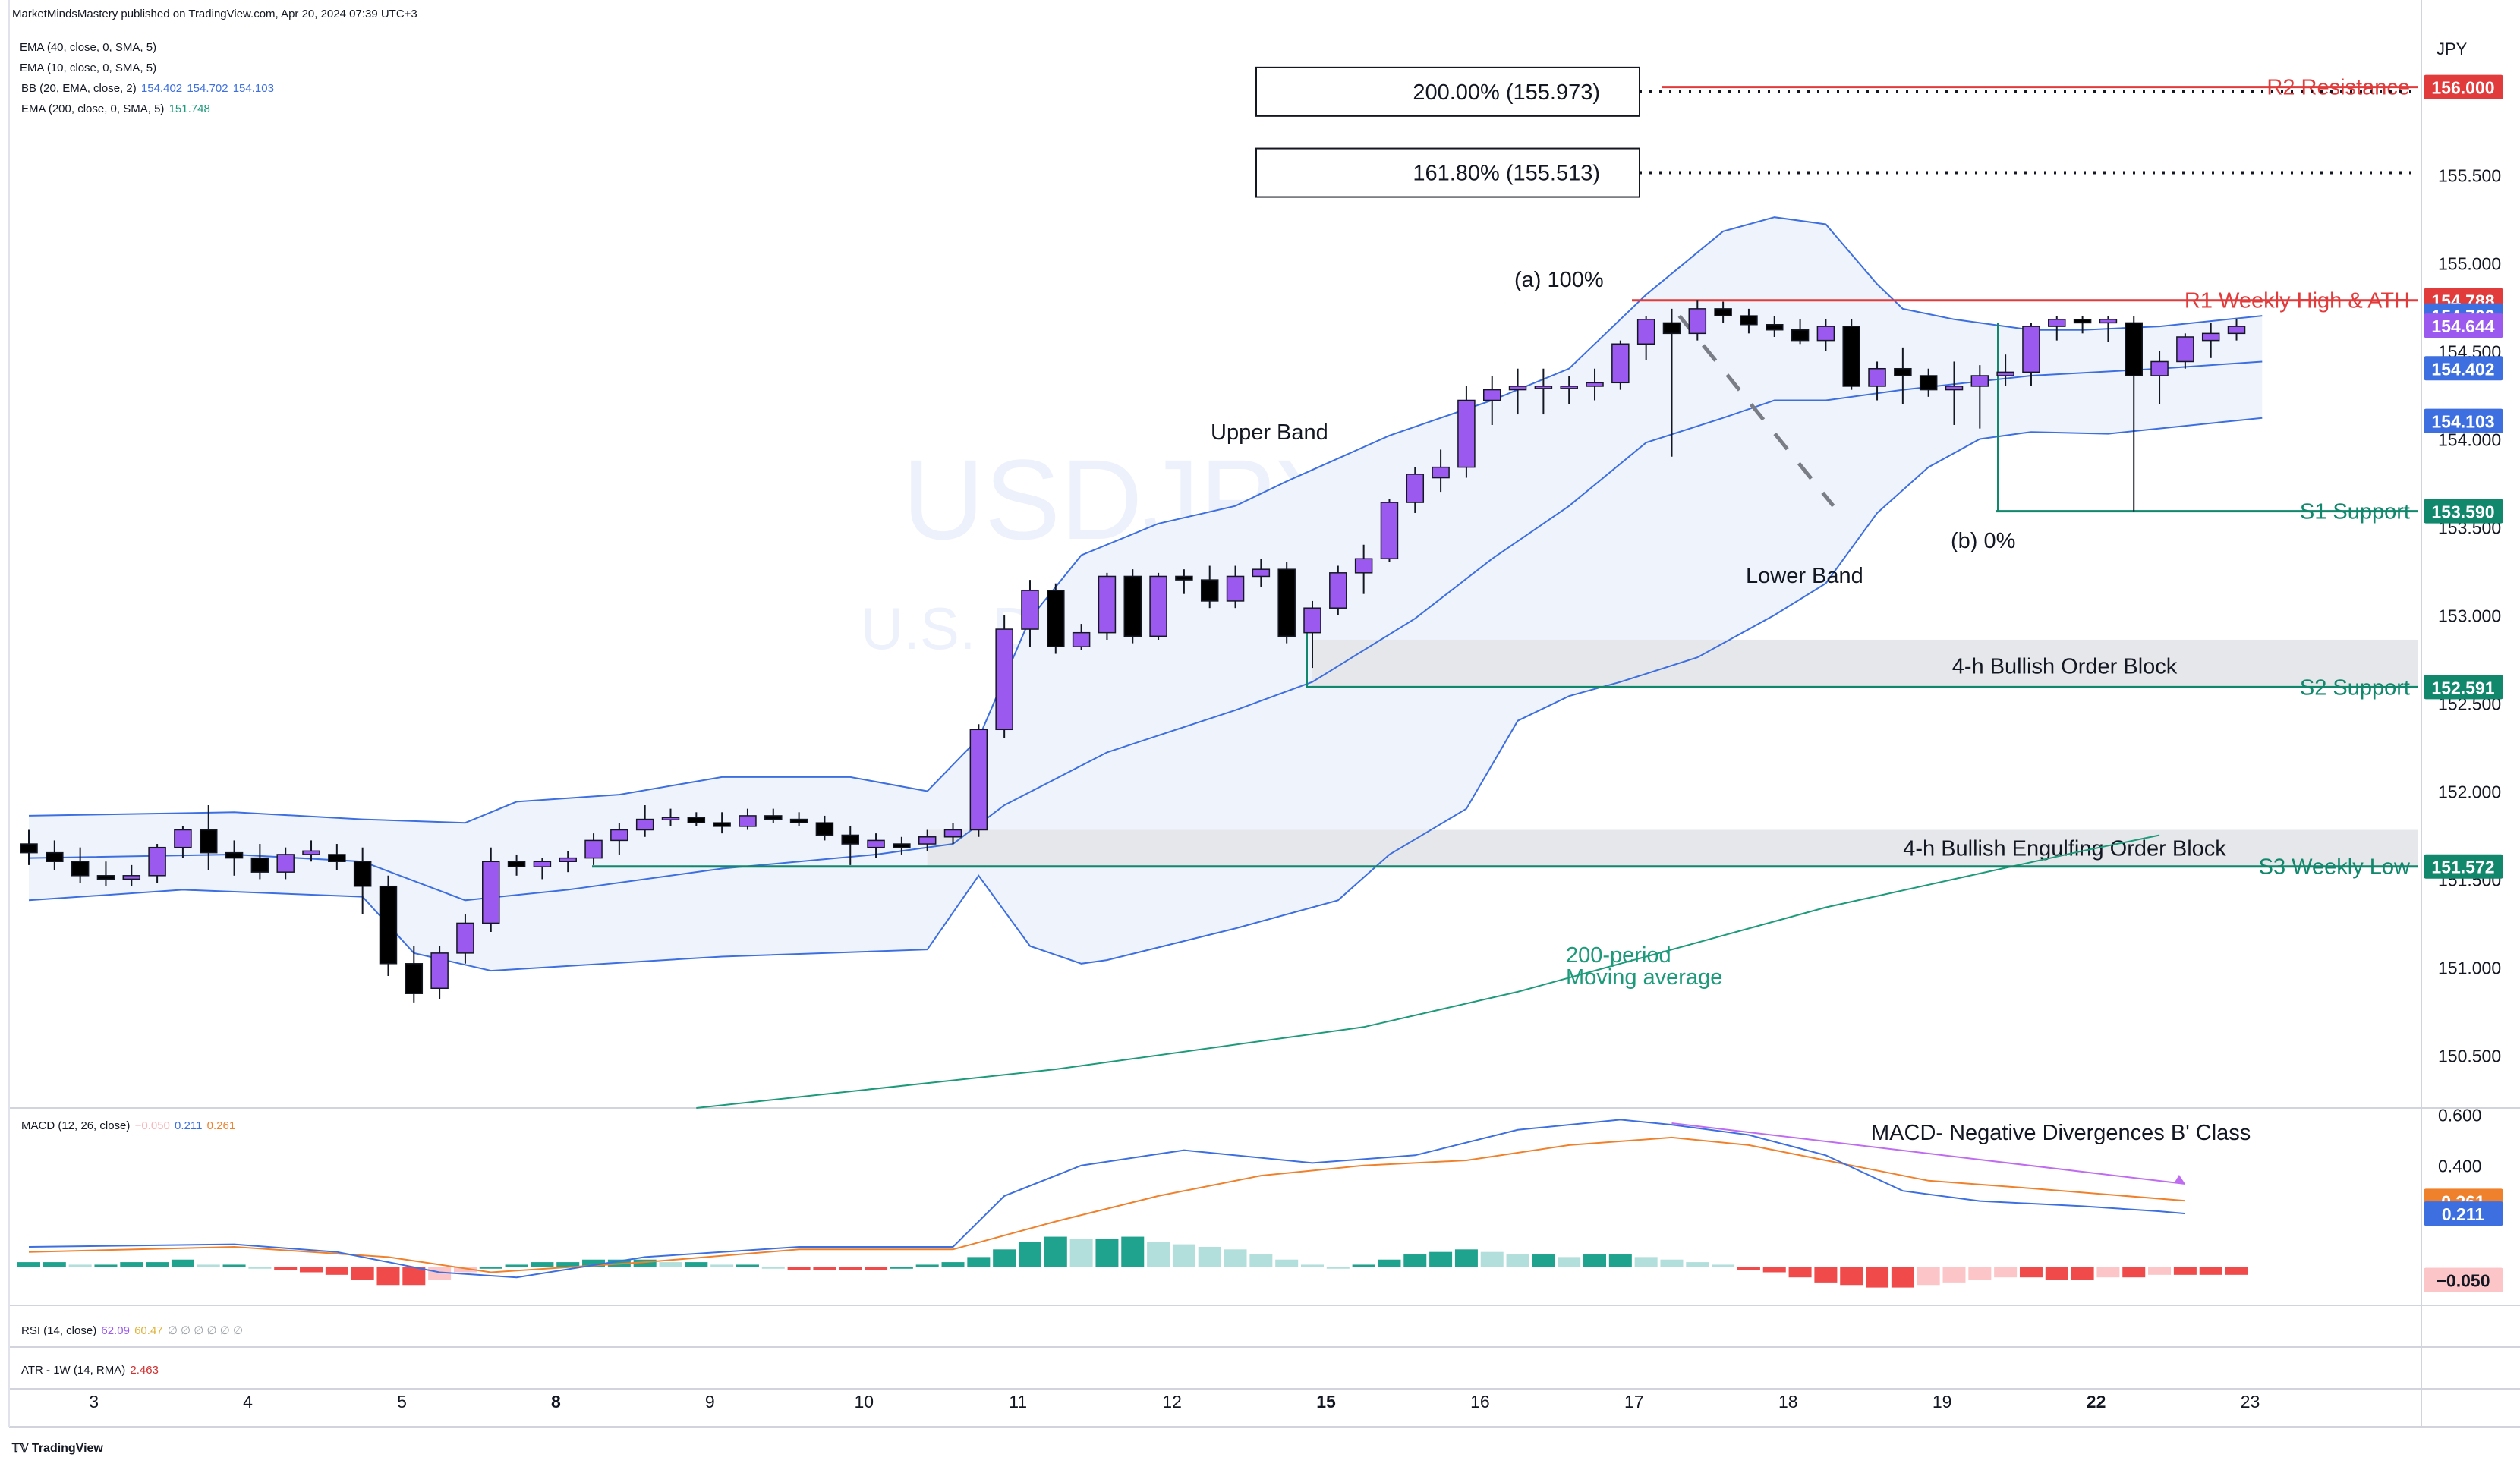  Describe the element at coordinates (127, 1126) in the screenshot. I see `macd-legend: MACD (12, 26, close) −0.050 0.211 0.261` at that location.